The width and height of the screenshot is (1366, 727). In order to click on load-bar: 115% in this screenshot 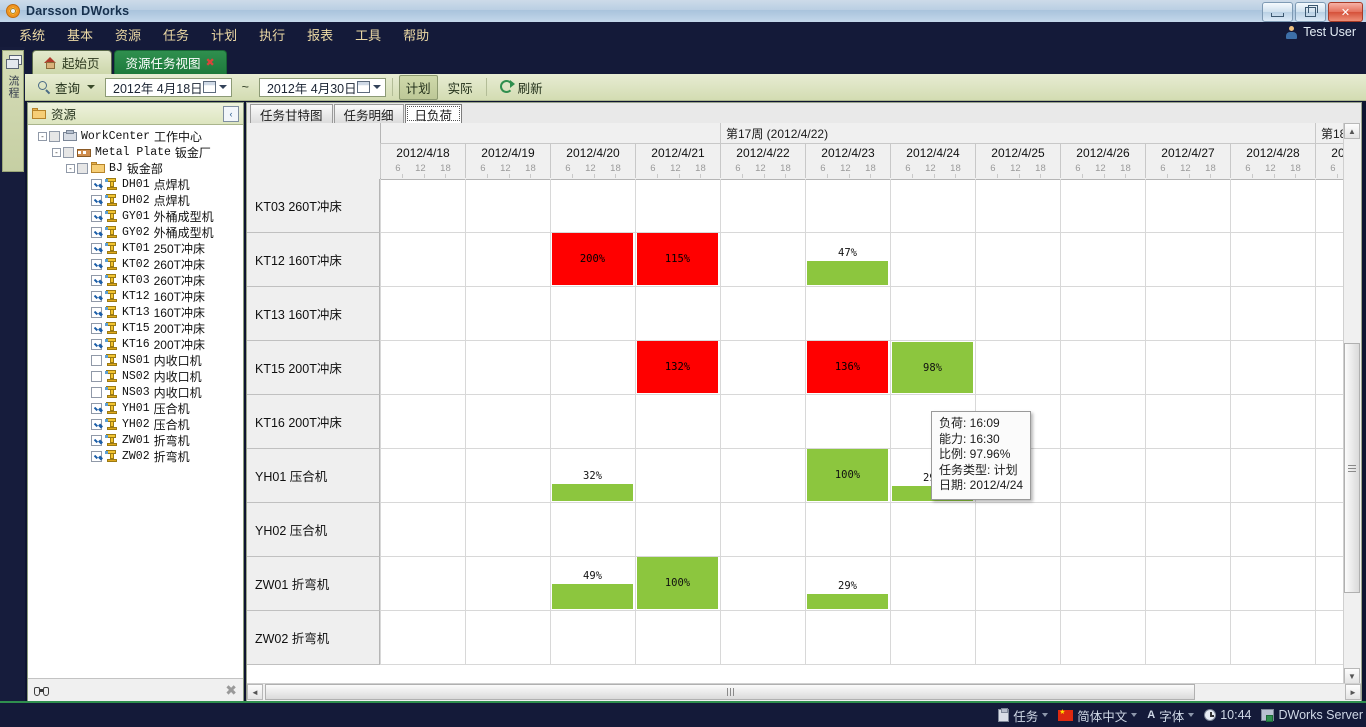, I will do `click(677, 259)`.